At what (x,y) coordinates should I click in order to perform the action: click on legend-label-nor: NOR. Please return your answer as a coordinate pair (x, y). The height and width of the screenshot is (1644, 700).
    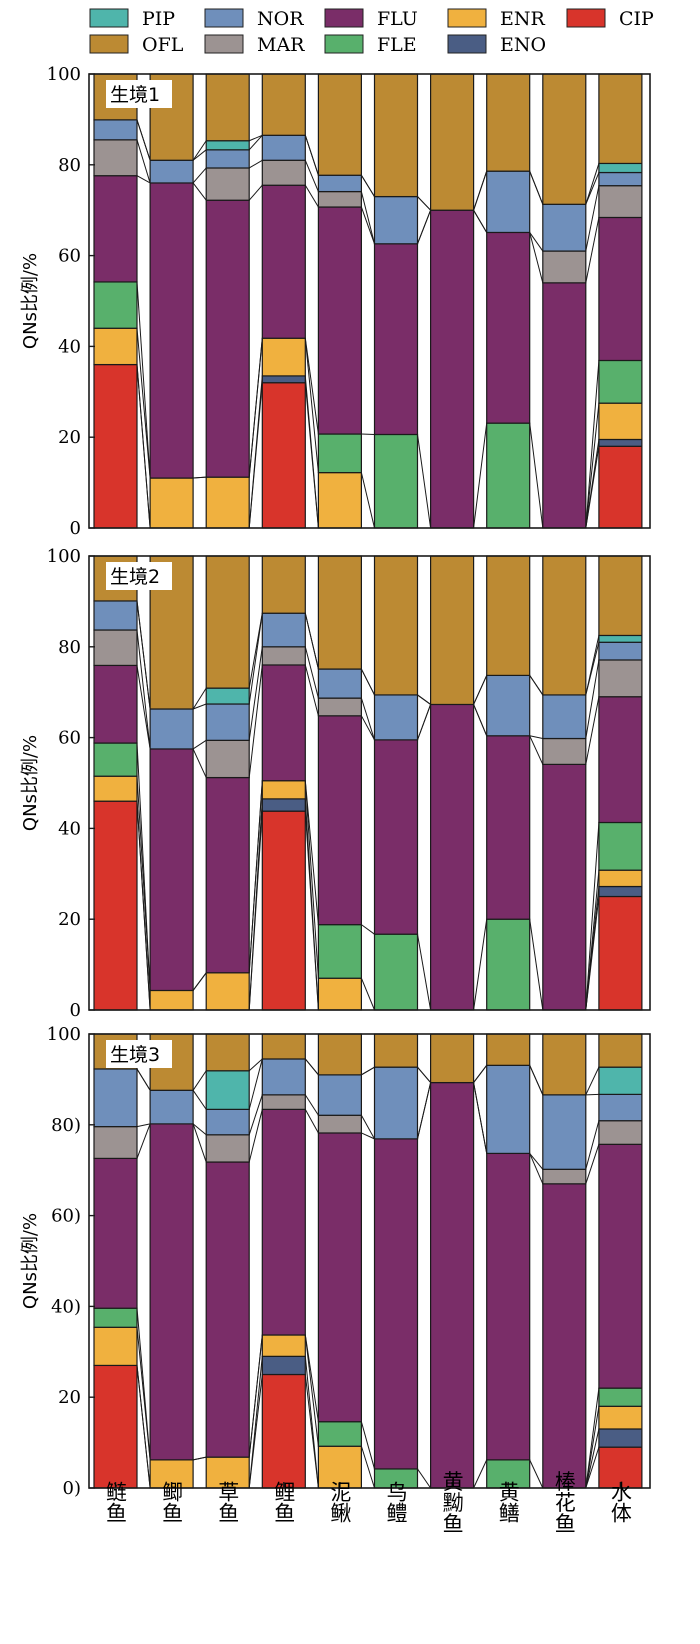
    Looking at the image, I should click on (280, 19).